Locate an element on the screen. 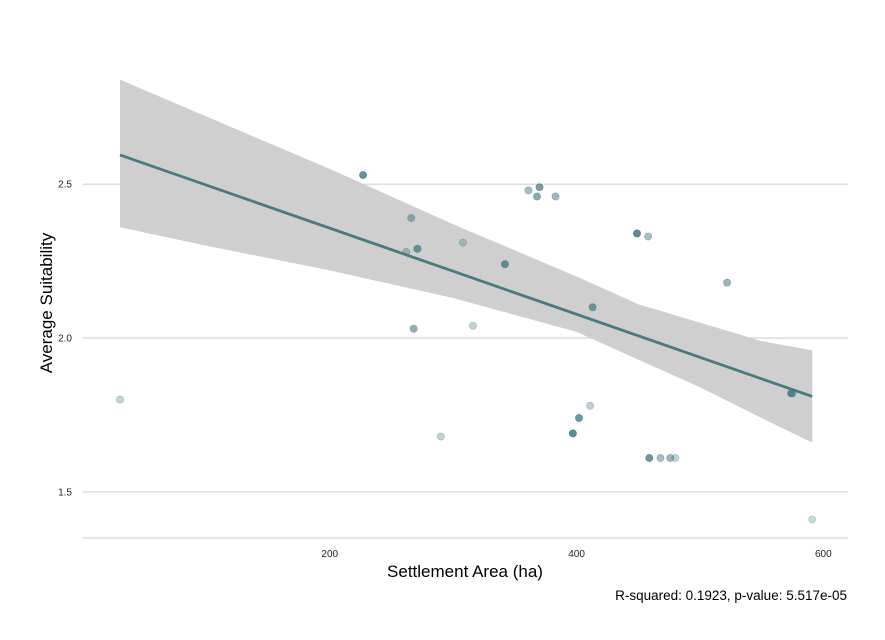 This screenshot has width=885, height=640. y-tick-label-1.5: 1.5 is located at coordinates (65, 492).